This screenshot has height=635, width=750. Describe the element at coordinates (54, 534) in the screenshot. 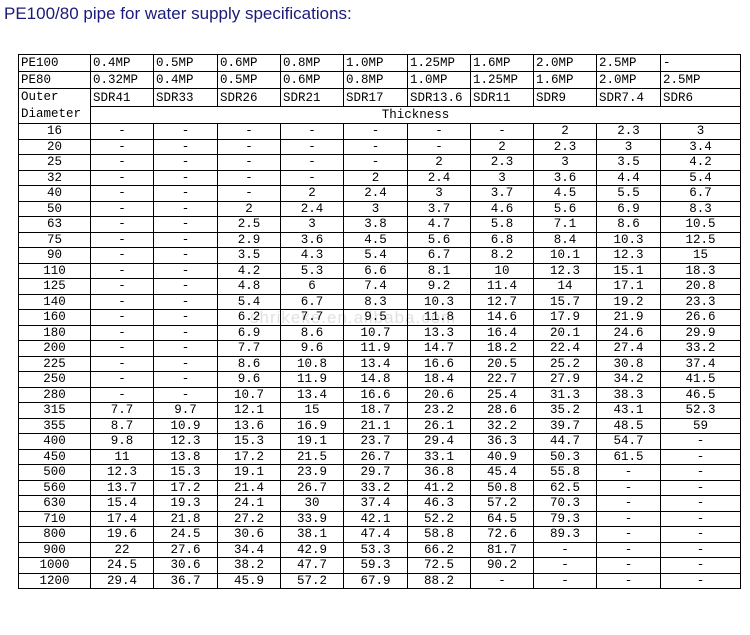

I see `cell: 800` at that location.